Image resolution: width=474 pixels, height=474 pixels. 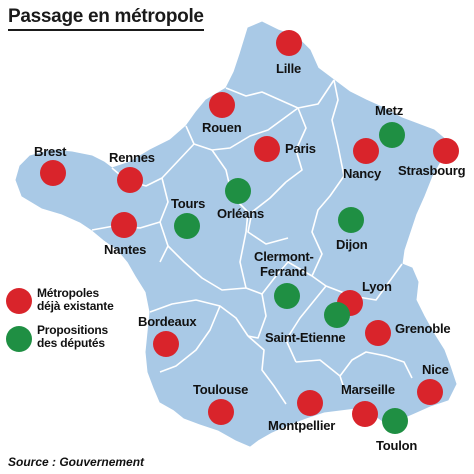 I want to click on label-metz: Metz, so click(x=389, y=110).